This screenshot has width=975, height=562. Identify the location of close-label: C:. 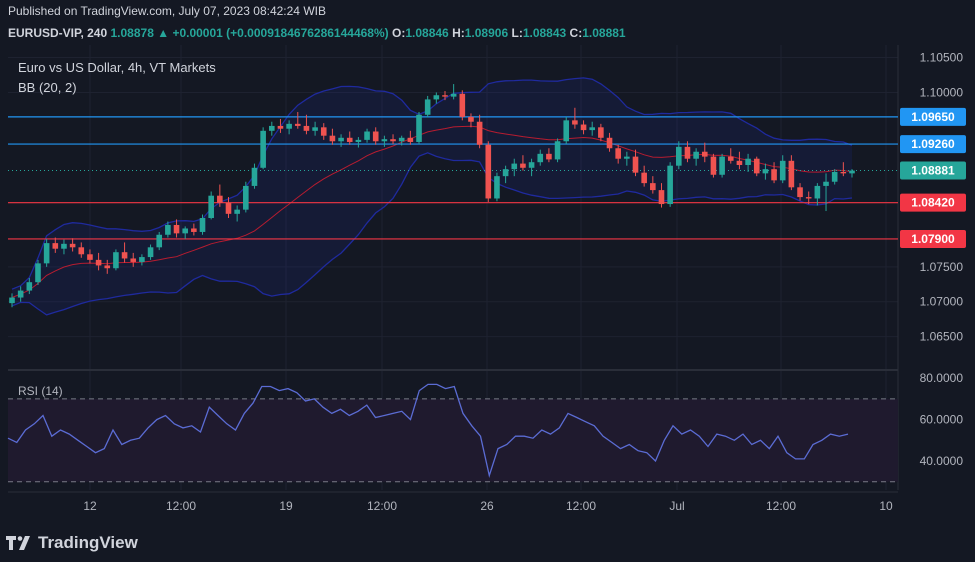
(576, 33).